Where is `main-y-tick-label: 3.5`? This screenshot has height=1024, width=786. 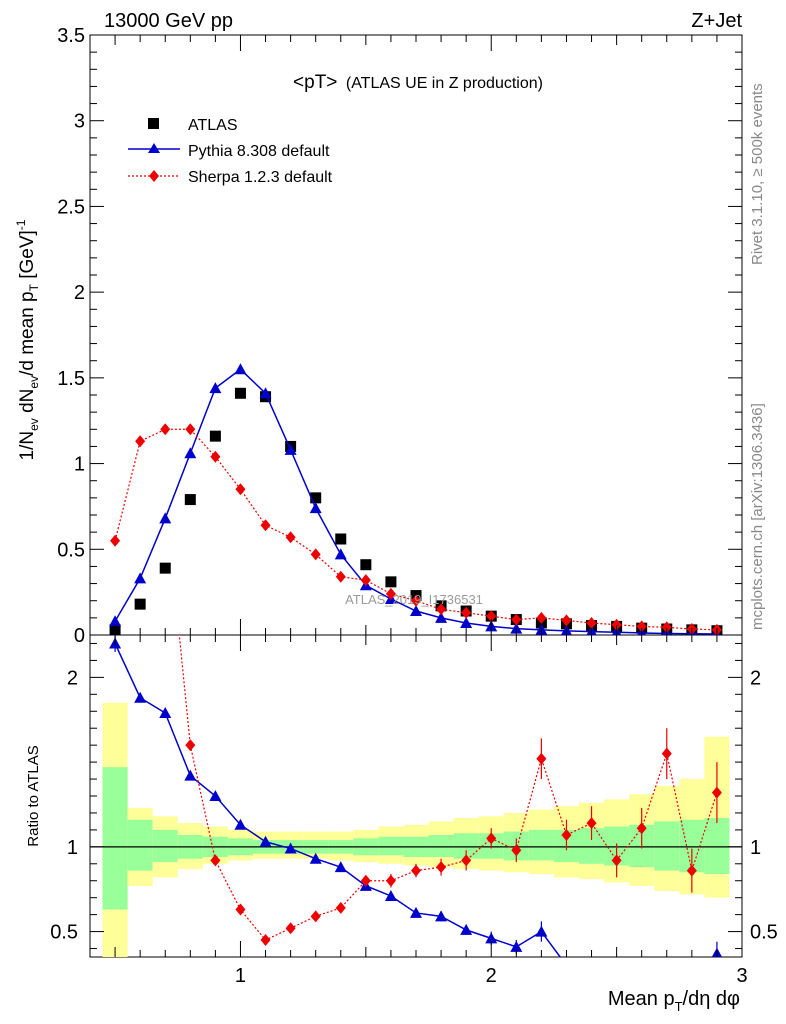
main-y-tick-label: 3.5 is located at coordinates (71, 36).